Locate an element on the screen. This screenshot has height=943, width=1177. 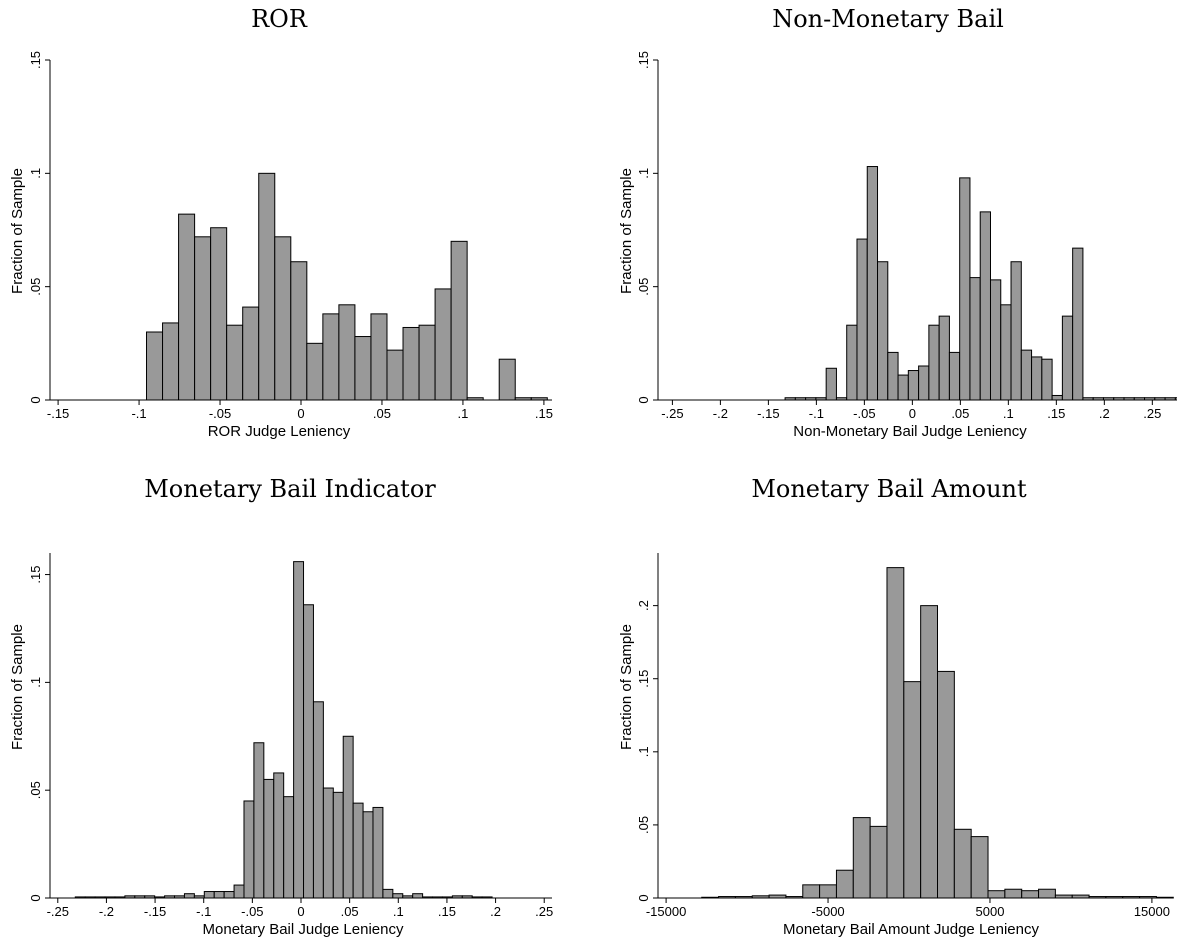
x-axis-label: Monetary Bail Judge Leniency is located at coordinates (303, 929).